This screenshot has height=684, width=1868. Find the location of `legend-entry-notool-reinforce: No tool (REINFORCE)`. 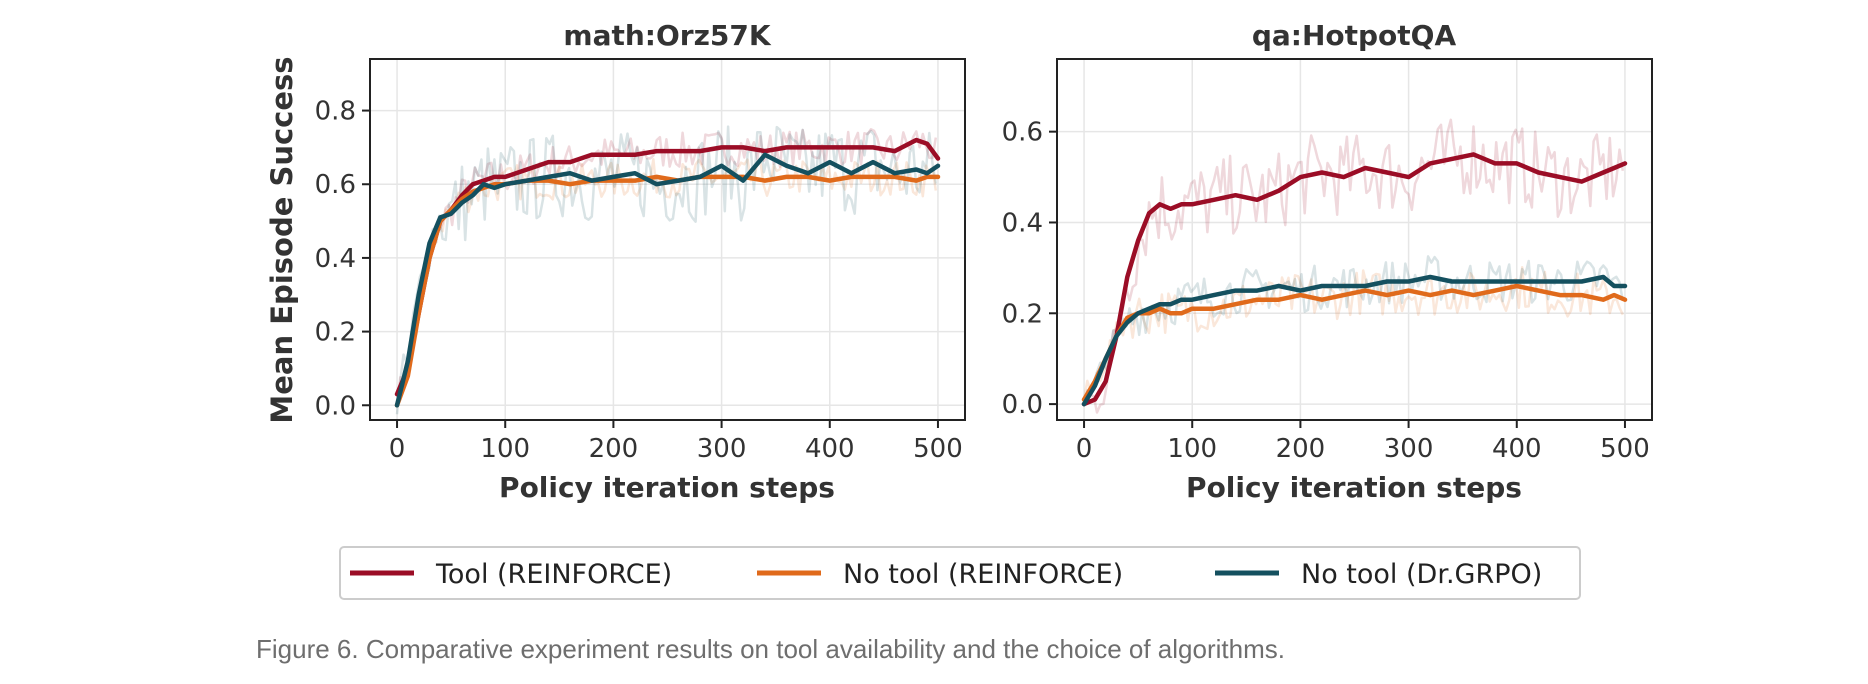

legend-entry-notool-reinforce: No tool (REINFORCE) is located at coordinates (940, 574).